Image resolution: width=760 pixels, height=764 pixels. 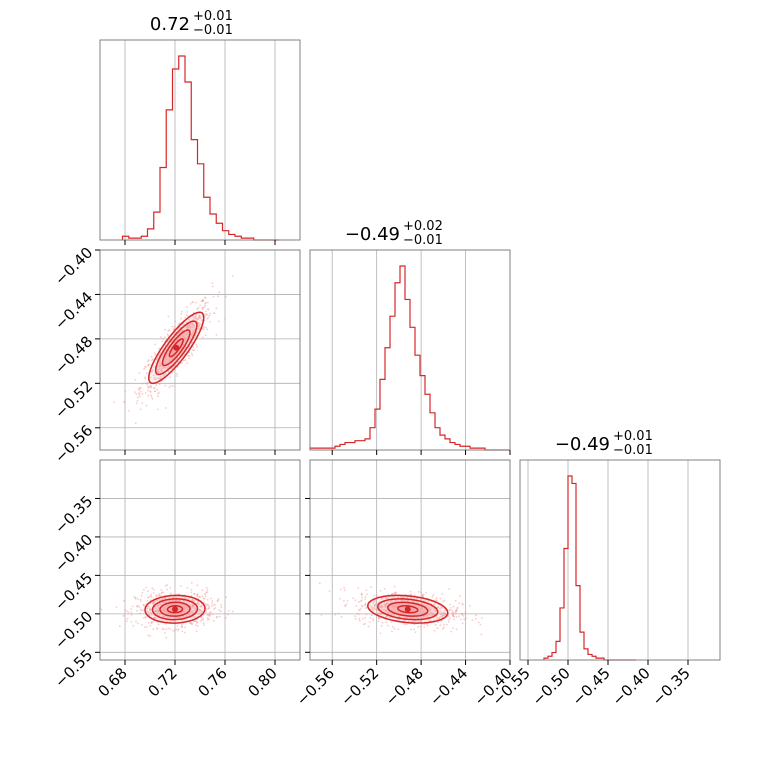 I want to click on panel-1-0-ytick-label-0: −0.40, so click(x=73, y=266).